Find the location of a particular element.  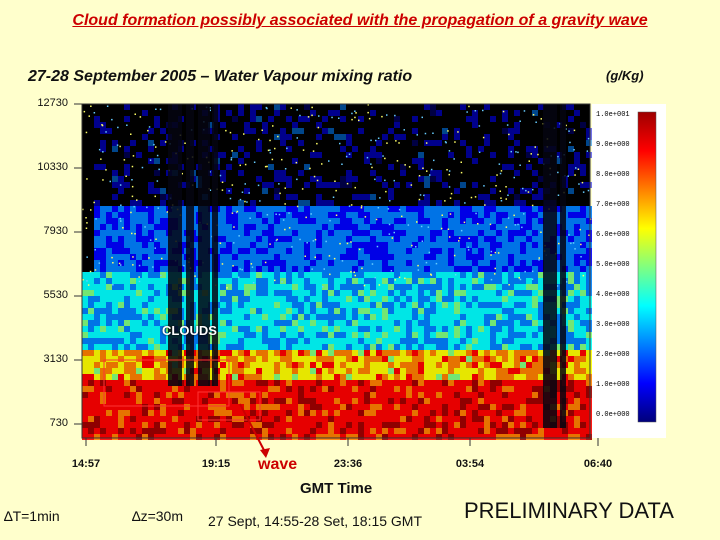

y-tick-marks is located at coordinates (78, 264).